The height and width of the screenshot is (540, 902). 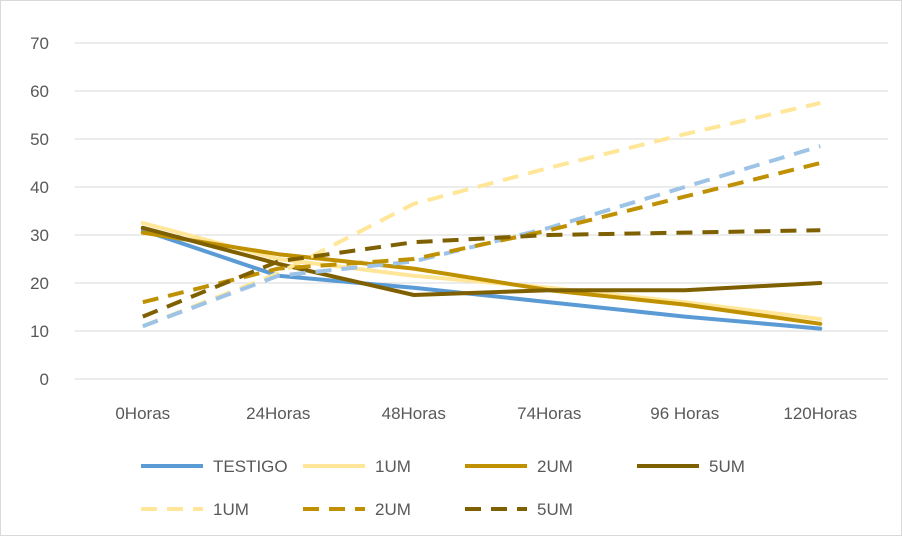 I want to click on y-tick-label: 40, so click(x=39, y=187).